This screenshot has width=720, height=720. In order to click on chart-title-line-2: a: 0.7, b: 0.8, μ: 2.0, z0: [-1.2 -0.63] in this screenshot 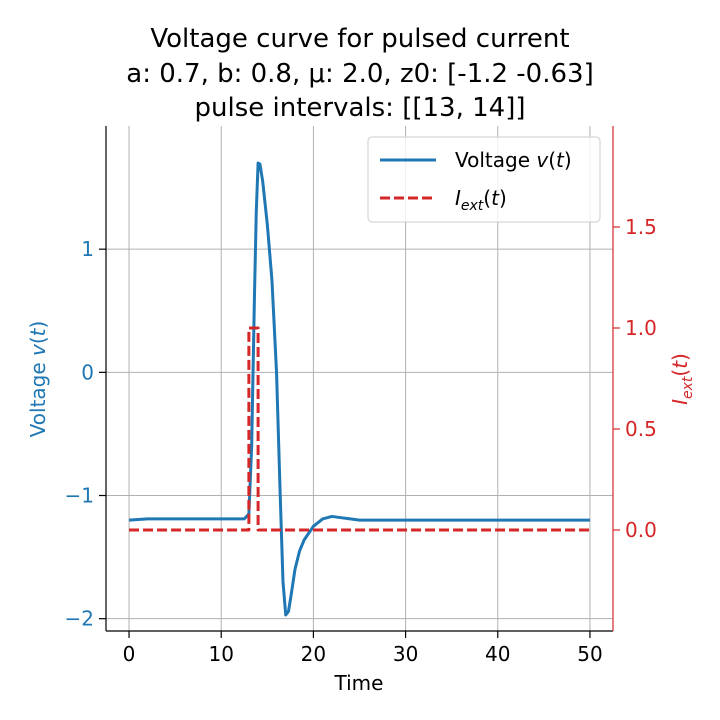, I will do `click(359, 74)`.